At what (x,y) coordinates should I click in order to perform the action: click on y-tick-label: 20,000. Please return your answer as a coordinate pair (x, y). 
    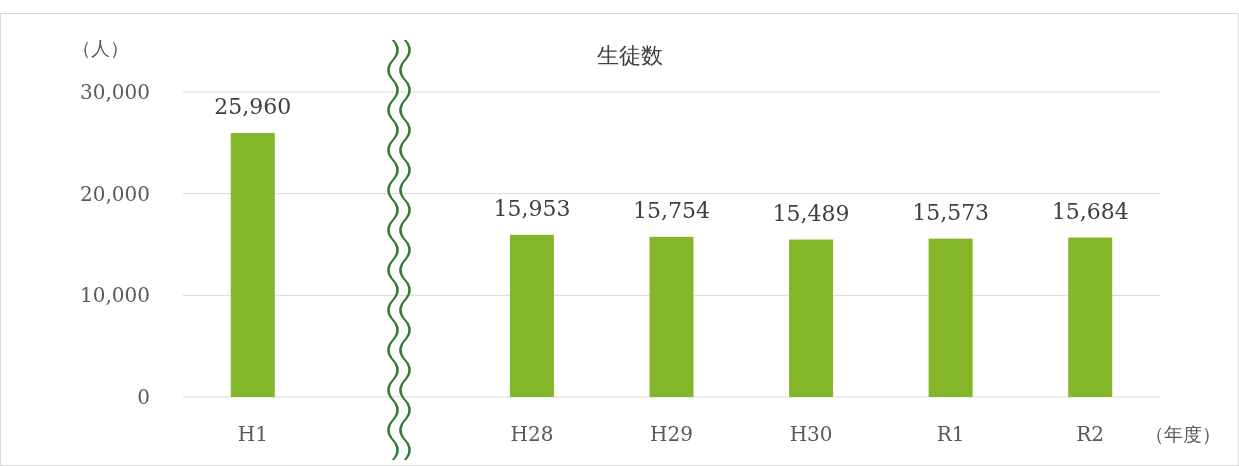
    Looking at the image, I should click on (115, 193).